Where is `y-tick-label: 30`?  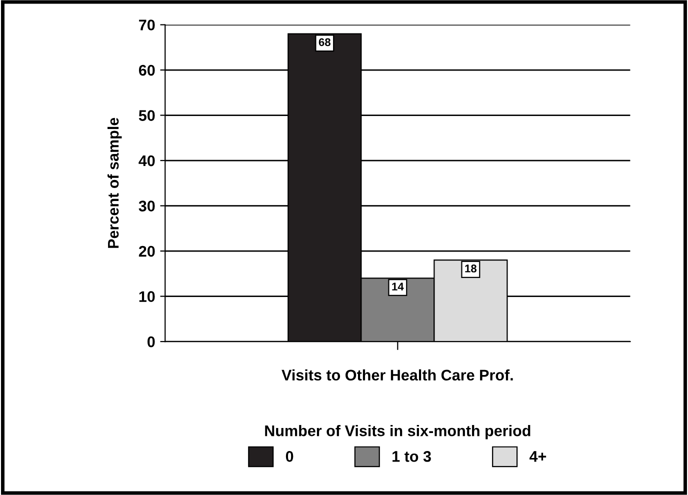
y-tick-label: 30 is located at coordinates (146, 206).